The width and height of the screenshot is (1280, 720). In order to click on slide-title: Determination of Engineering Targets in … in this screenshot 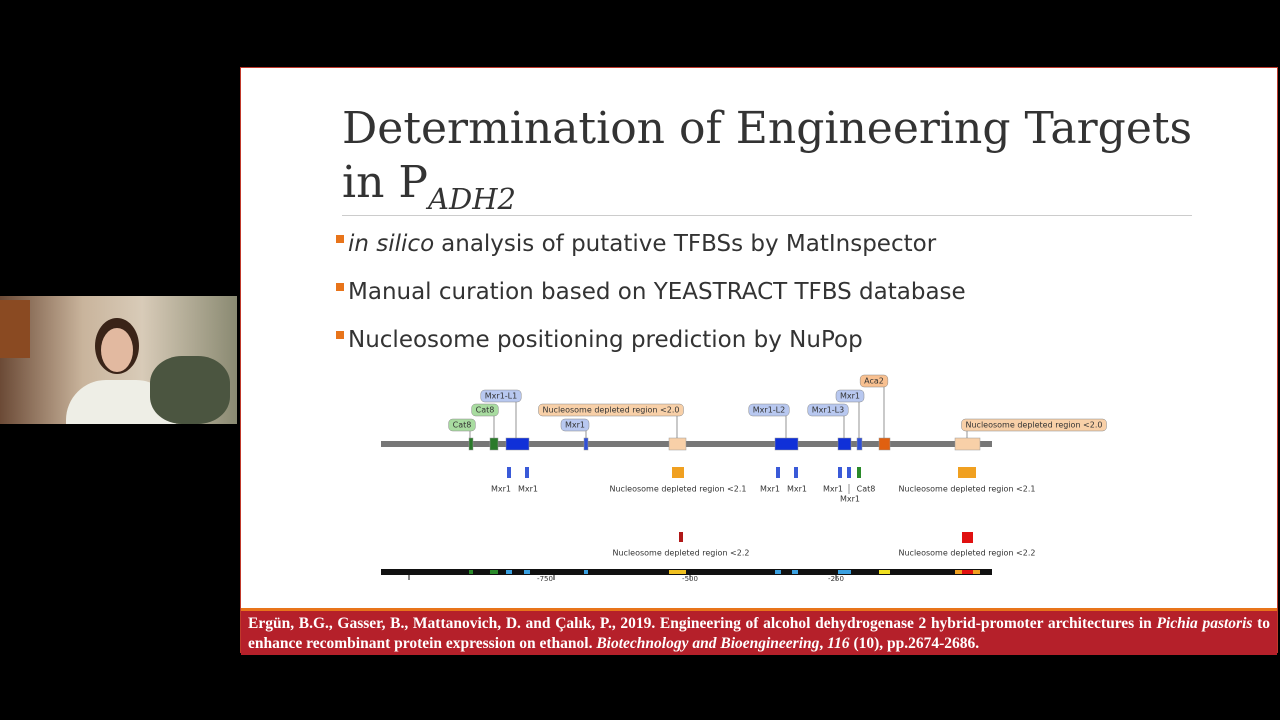, I will do `click(792, 164)`.